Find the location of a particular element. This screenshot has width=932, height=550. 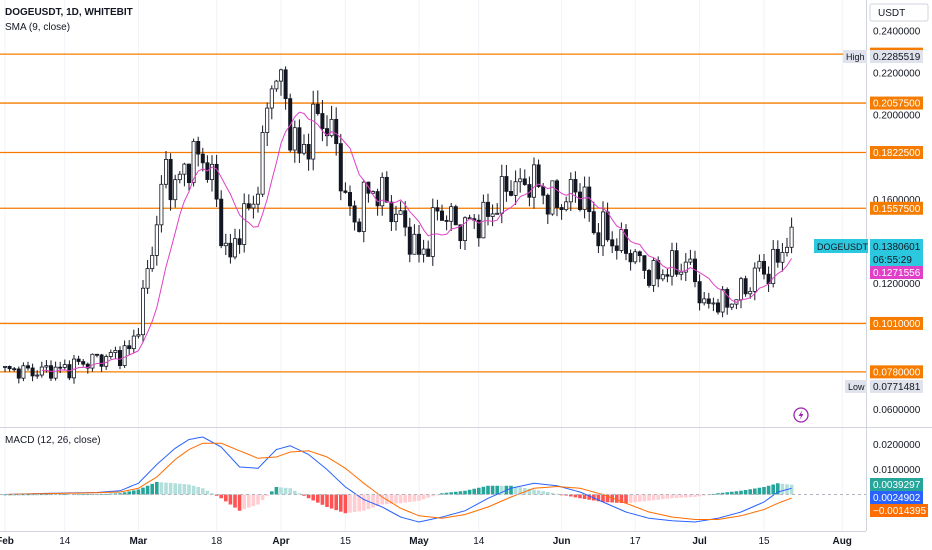

last-price: 0.1380601 is located at coordinates (897, 247).